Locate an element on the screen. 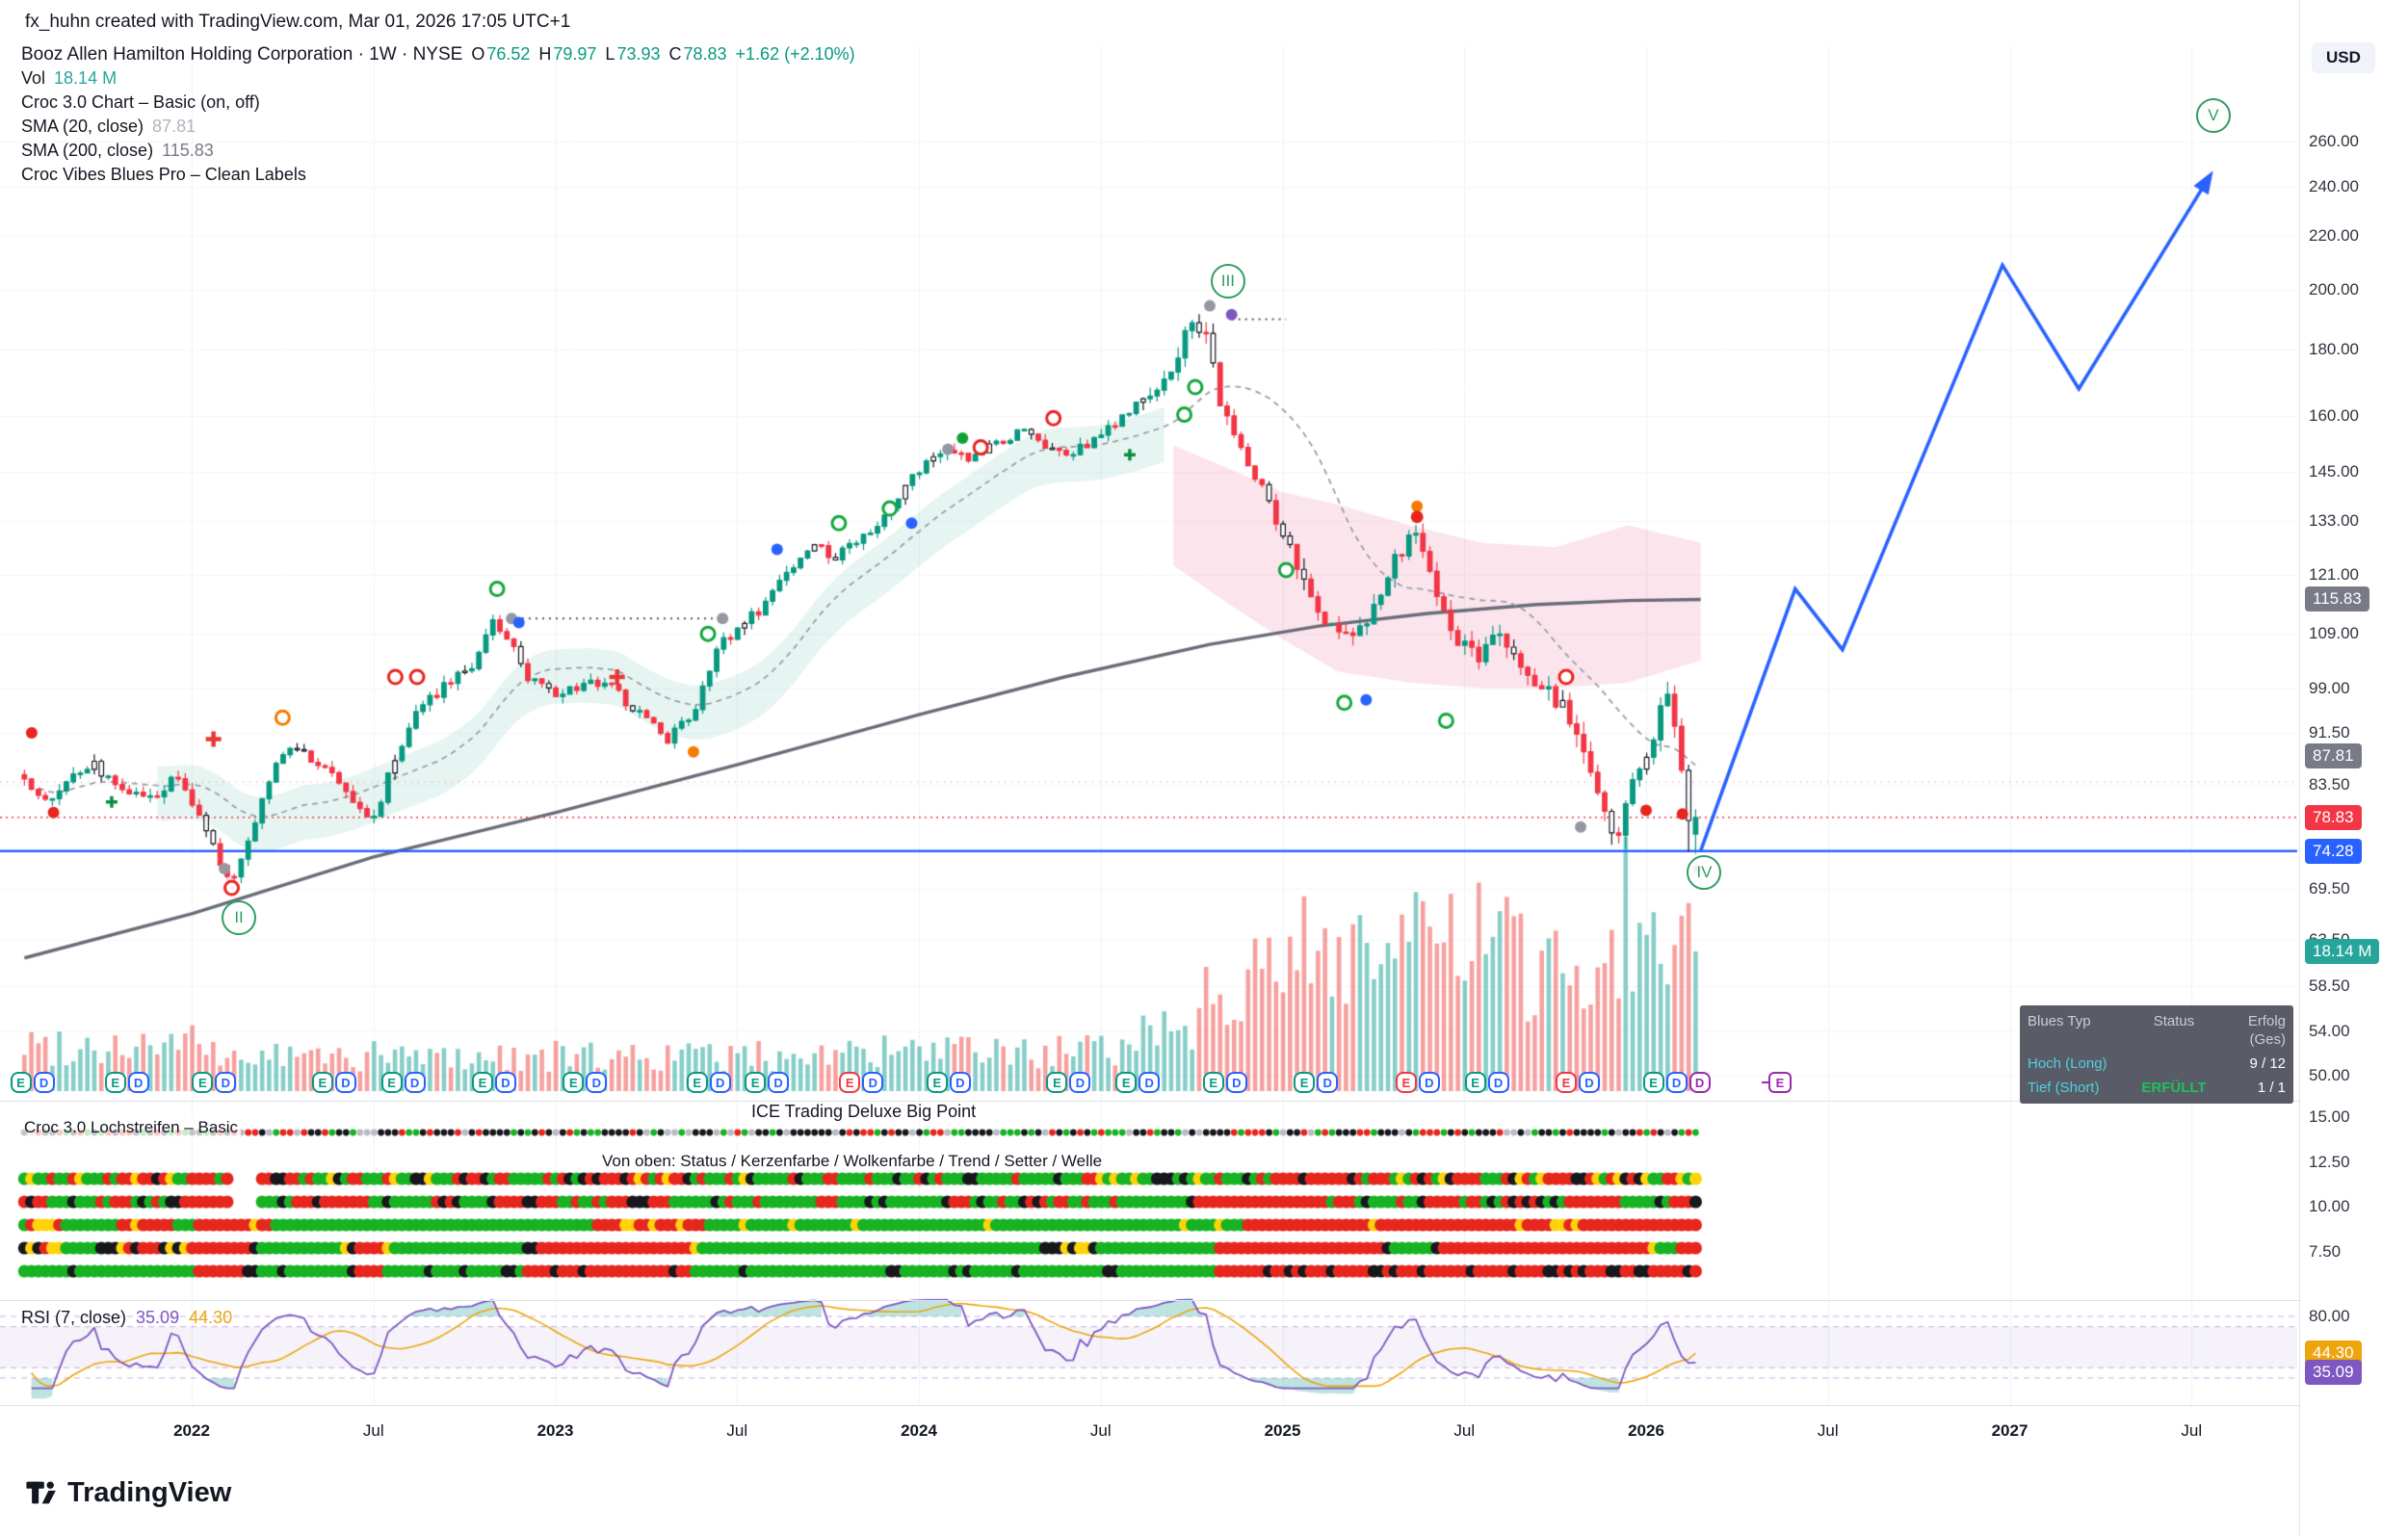 The height and width of the screenshot is (1536, 2408). price-axis-tick: 91.50 is located at coordinates (2329, 732).